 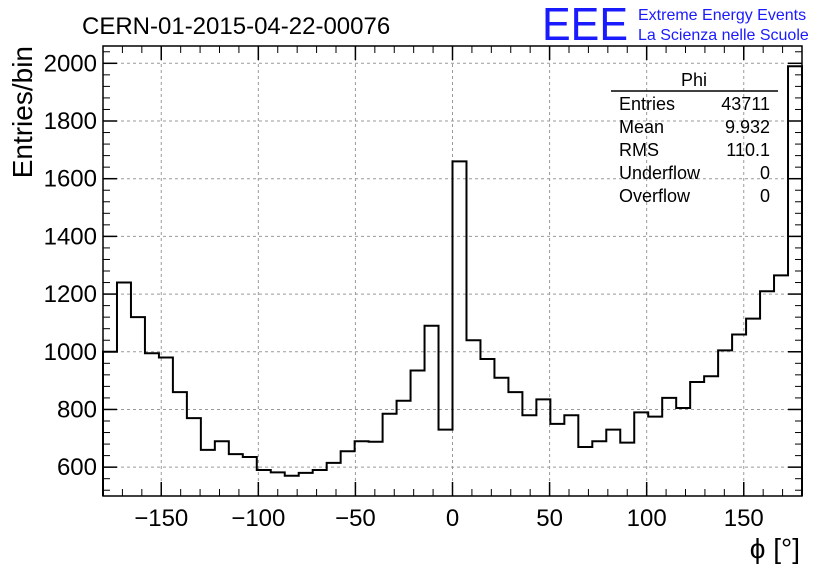 I want to click on x-tick-label: −50, so click(x=355, y=518).